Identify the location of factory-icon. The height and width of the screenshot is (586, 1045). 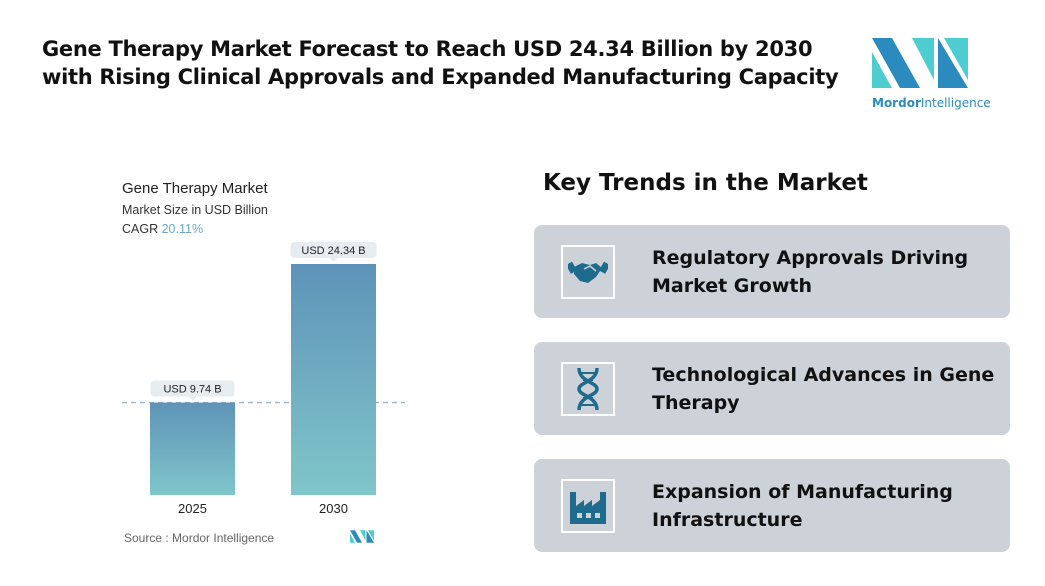
(588, 506).